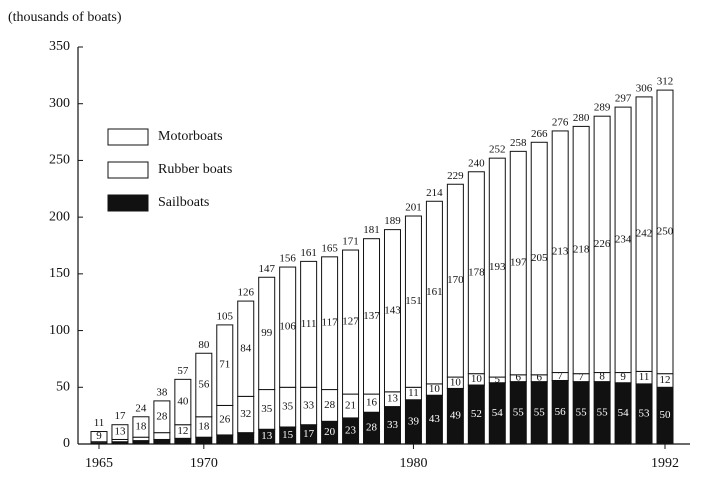 This screenshot has height=482, width=703. What do you see at coordinates (623, 99) in the screenshot?
I see `total-label: 297` at bounding box center [623, 99].